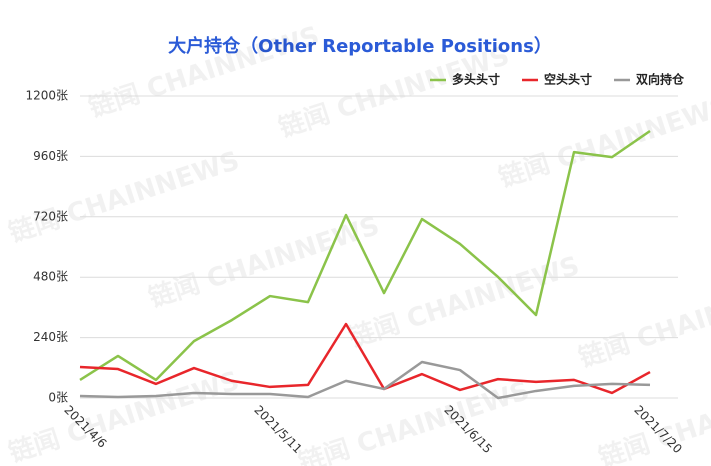 The height and width of the screenshot is (466, 711). Describe the element at coordinates (277, 429) in the screenshot. I see `x-tick-label: 2021/5/11` at that location.